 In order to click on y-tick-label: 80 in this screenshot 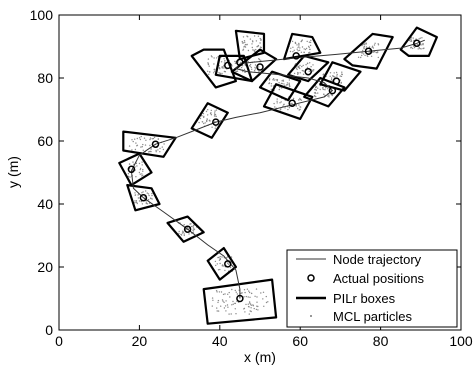, I will do `click(45, 78)`.